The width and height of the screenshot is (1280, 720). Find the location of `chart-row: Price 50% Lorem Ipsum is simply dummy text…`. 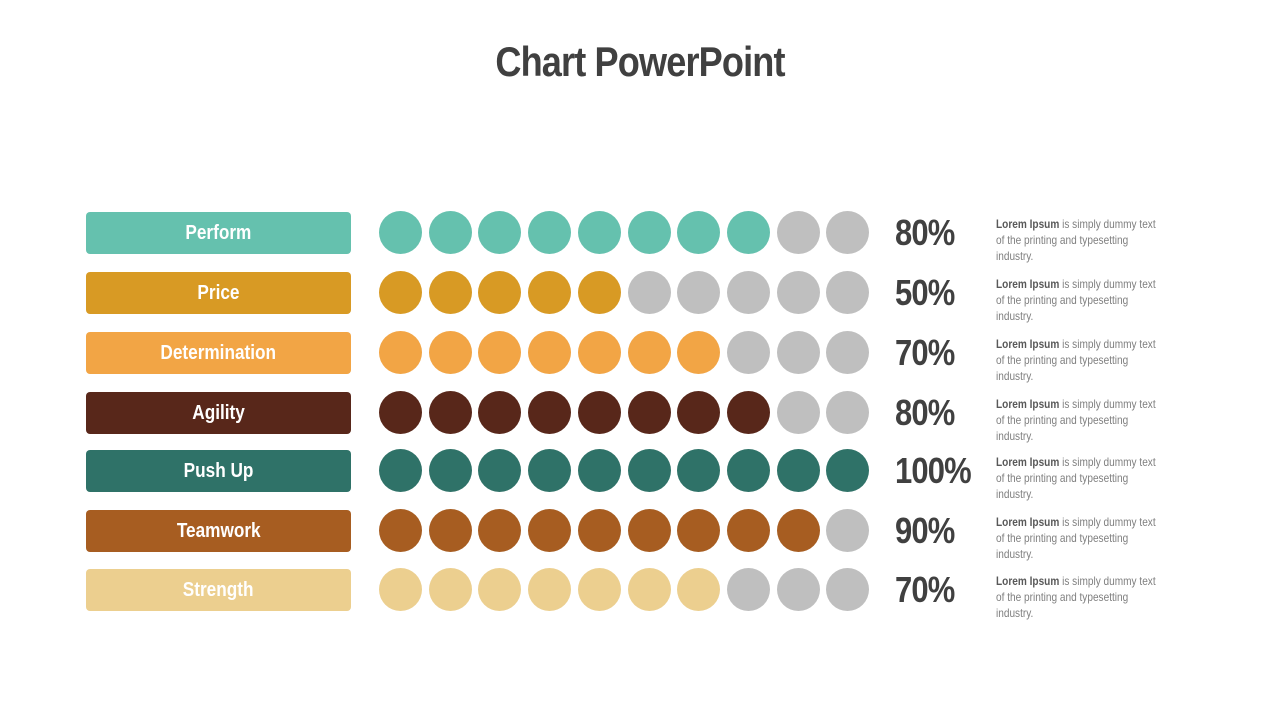

chart-row: Price 50% Lorem Ipsum is simply dummy text… is located at coordinates (640, 297).